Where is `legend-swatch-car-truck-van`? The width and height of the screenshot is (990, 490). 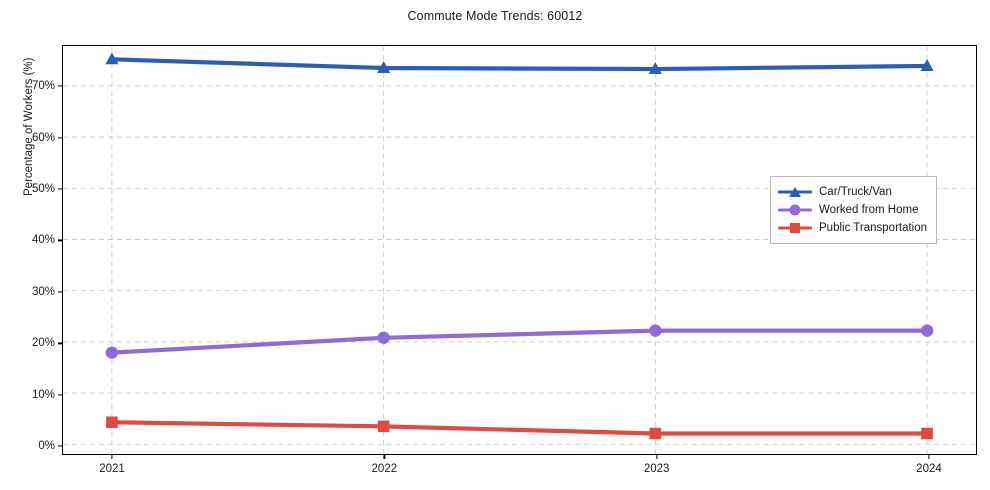 legend-swatch-car-truck-van is located at coordinates (795, 192).